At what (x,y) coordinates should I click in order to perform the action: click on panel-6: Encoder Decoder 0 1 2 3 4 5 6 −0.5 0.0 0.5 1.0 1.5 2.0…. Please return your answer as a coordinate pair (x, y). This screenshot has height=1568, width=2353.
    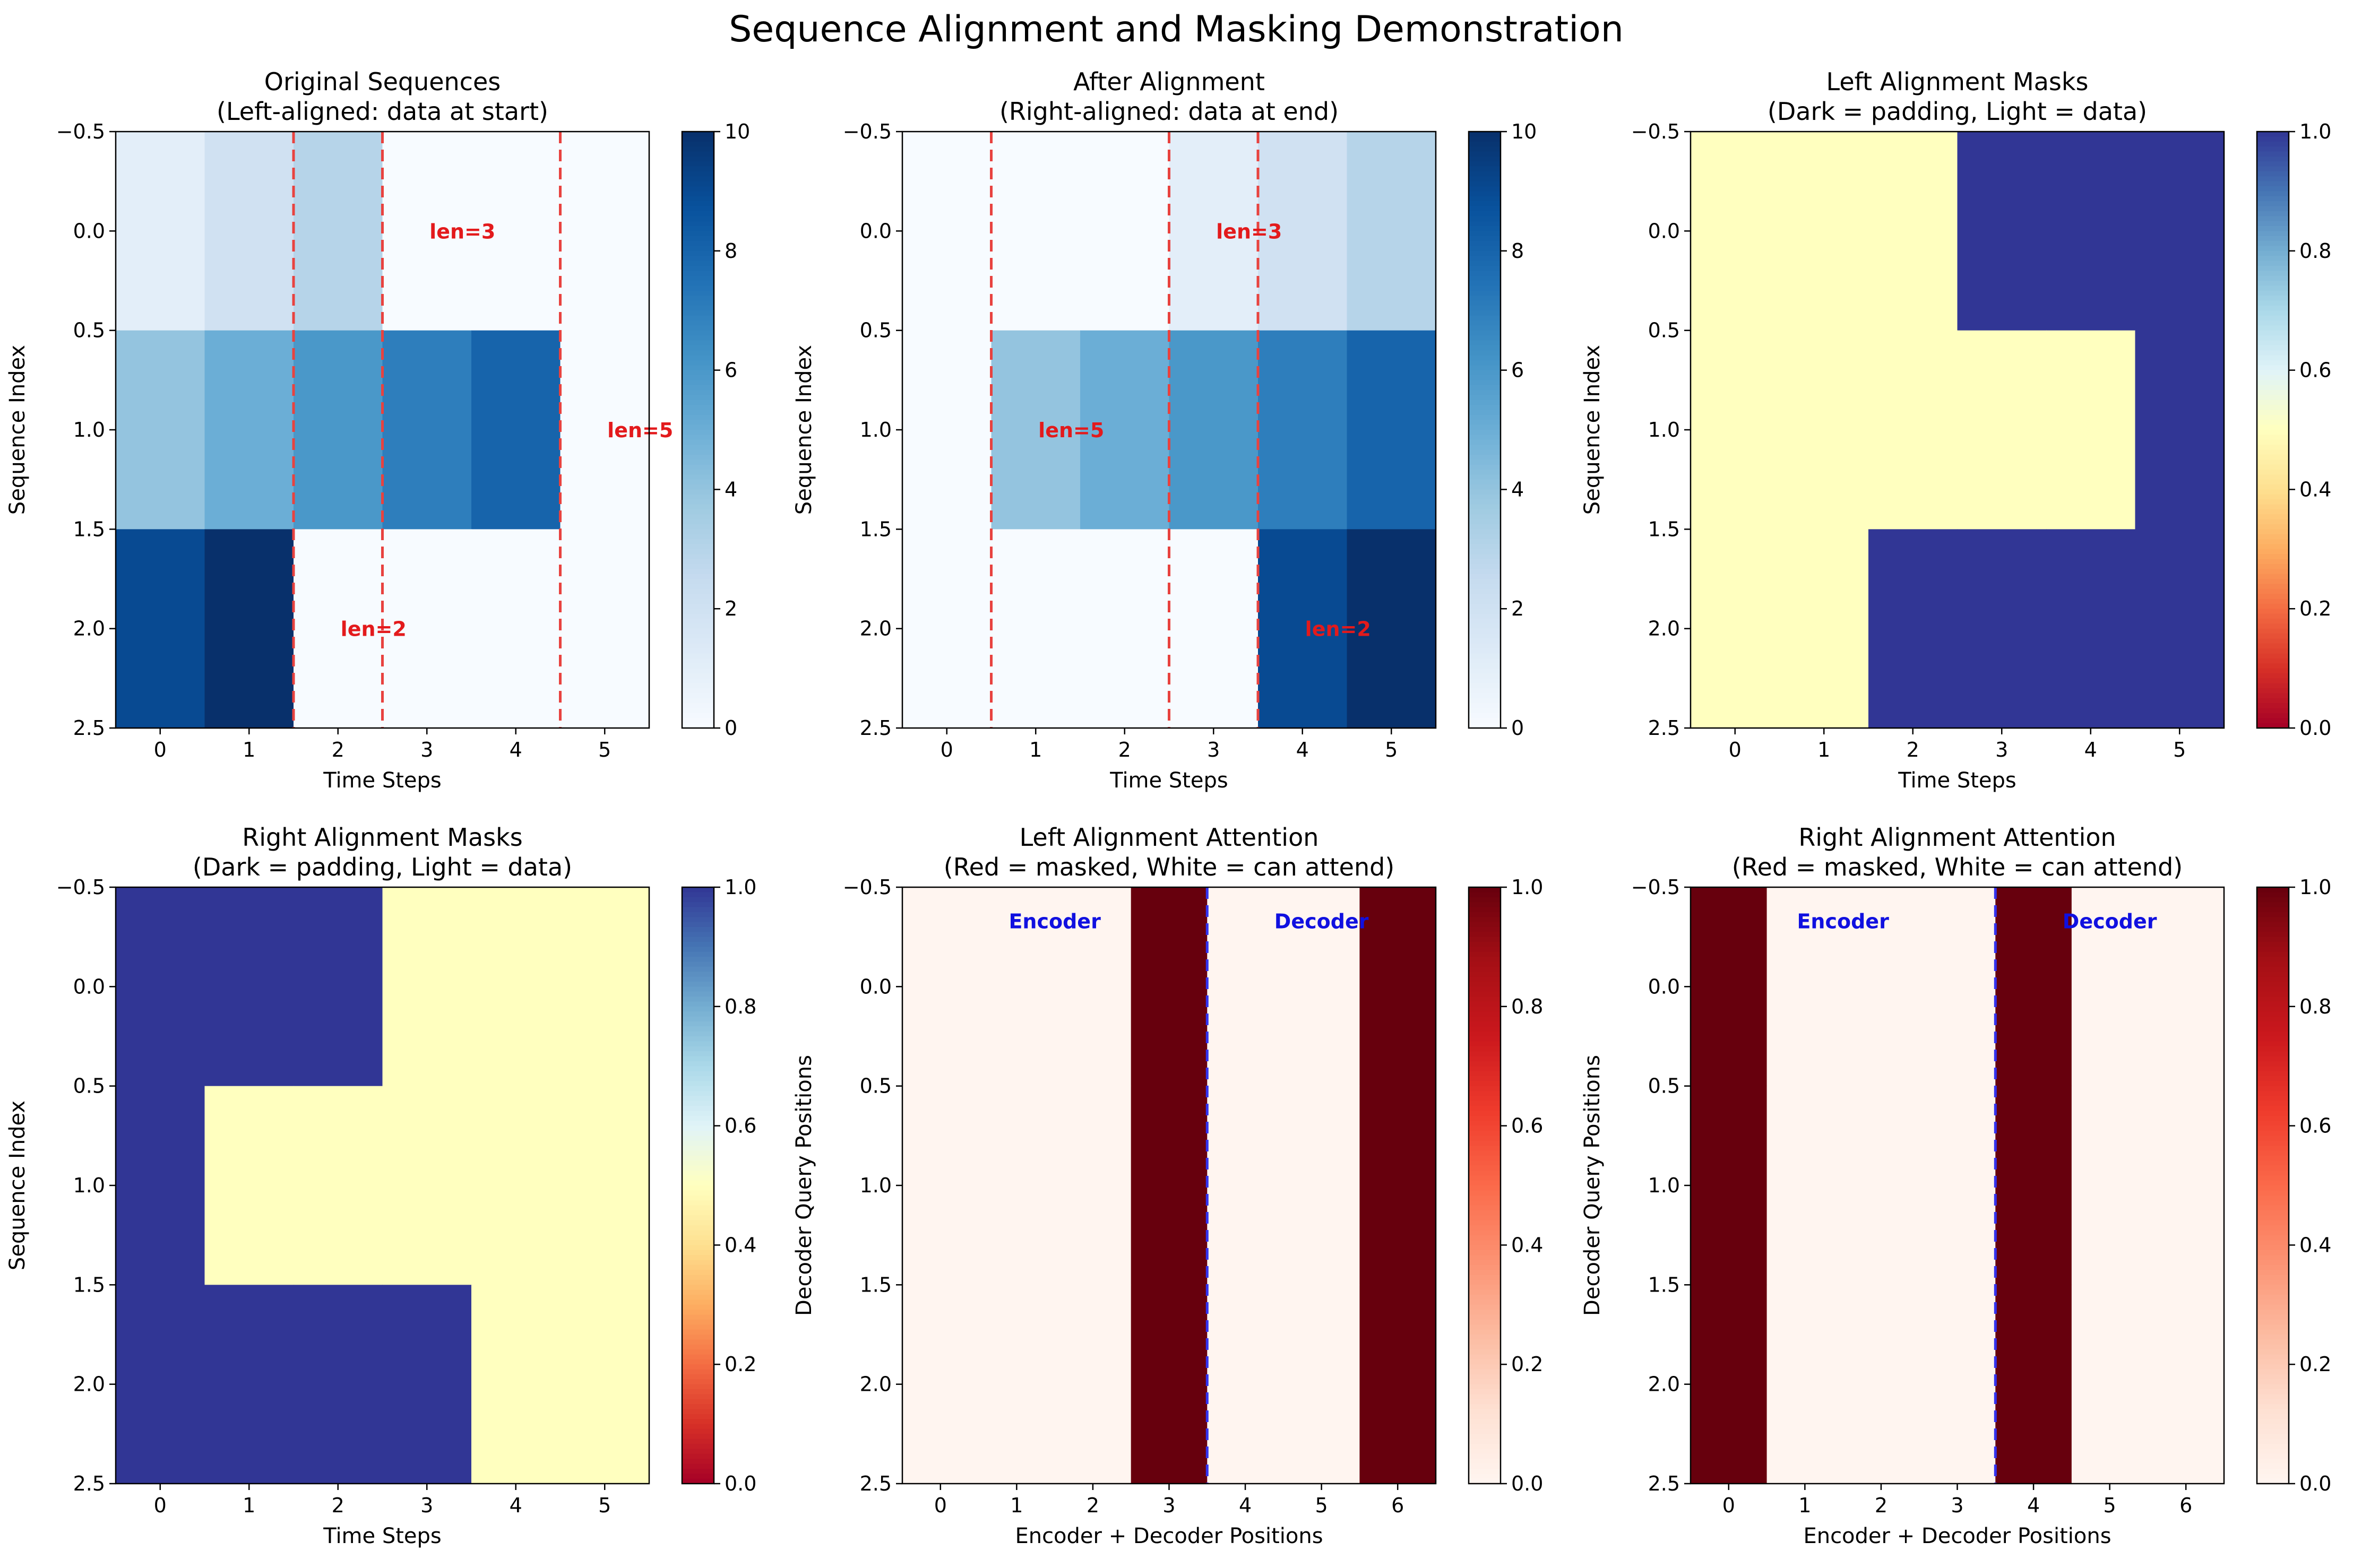
    Looking at the image, I should click on (1955, 1185).